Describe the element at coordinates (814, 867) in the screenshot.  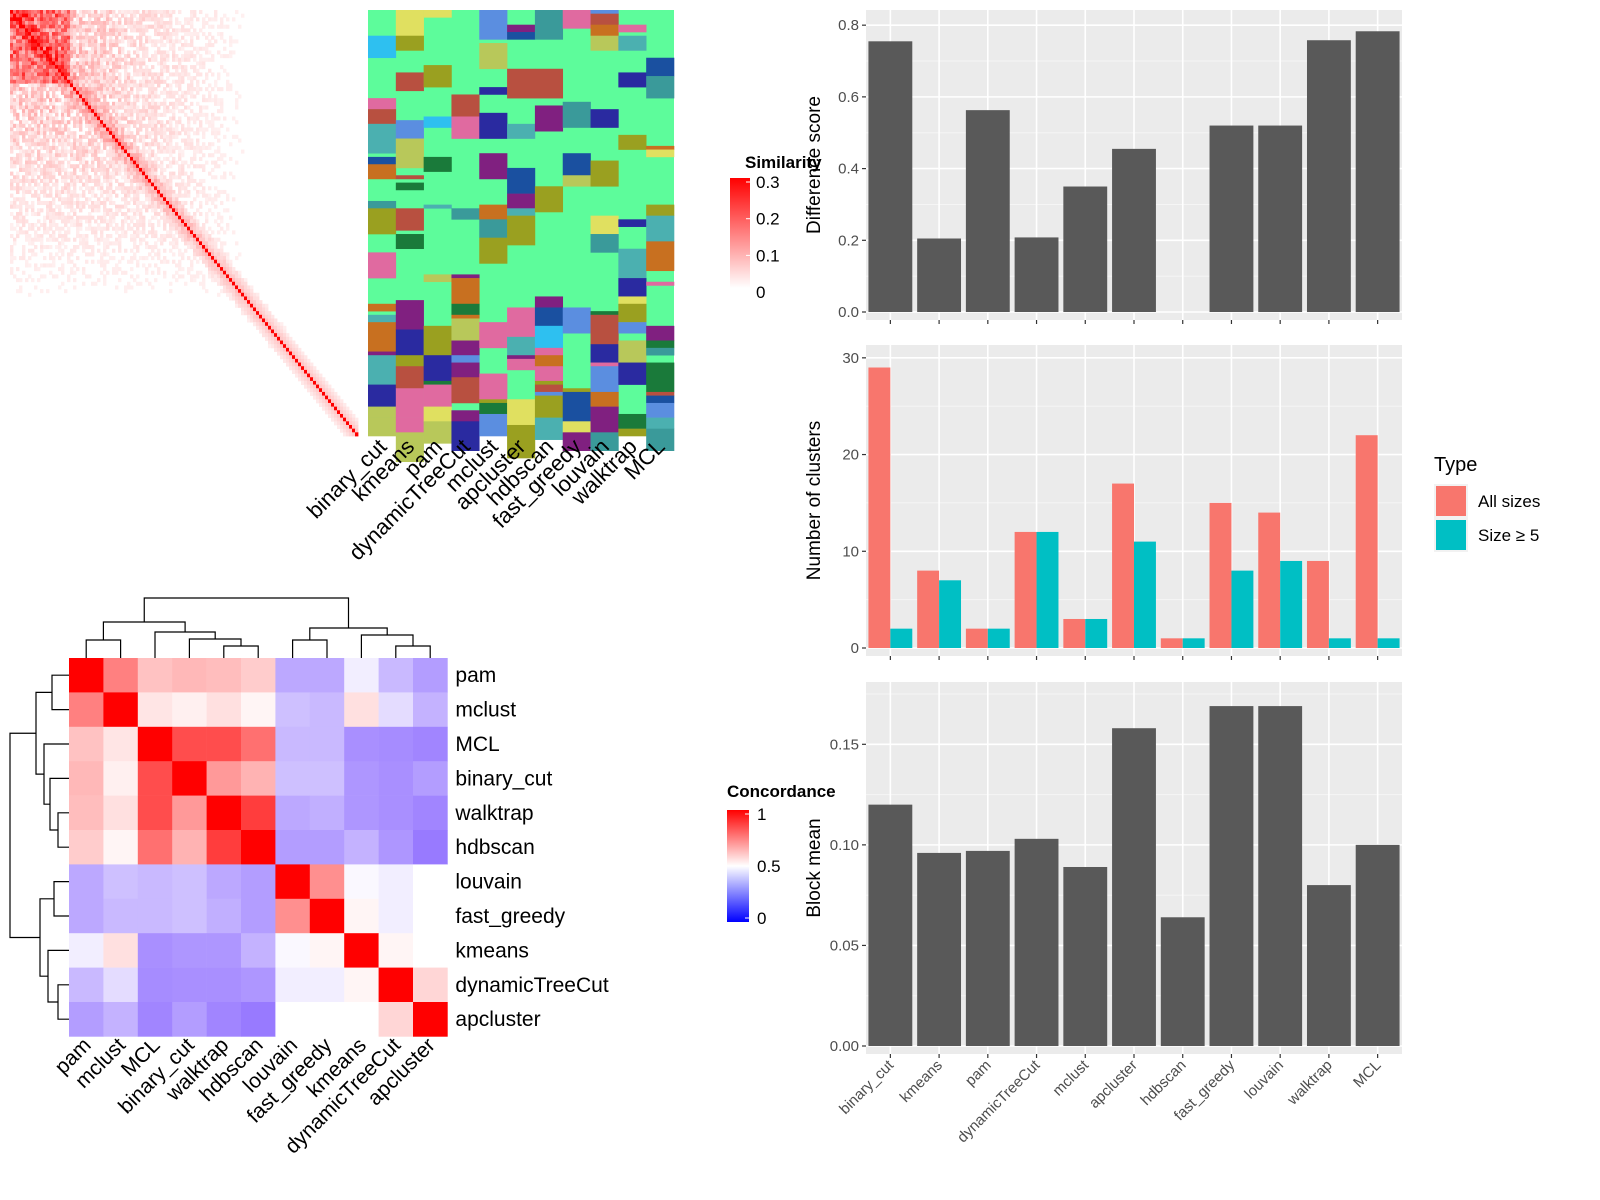
I see `y-axis-label: Block mean` at that location.